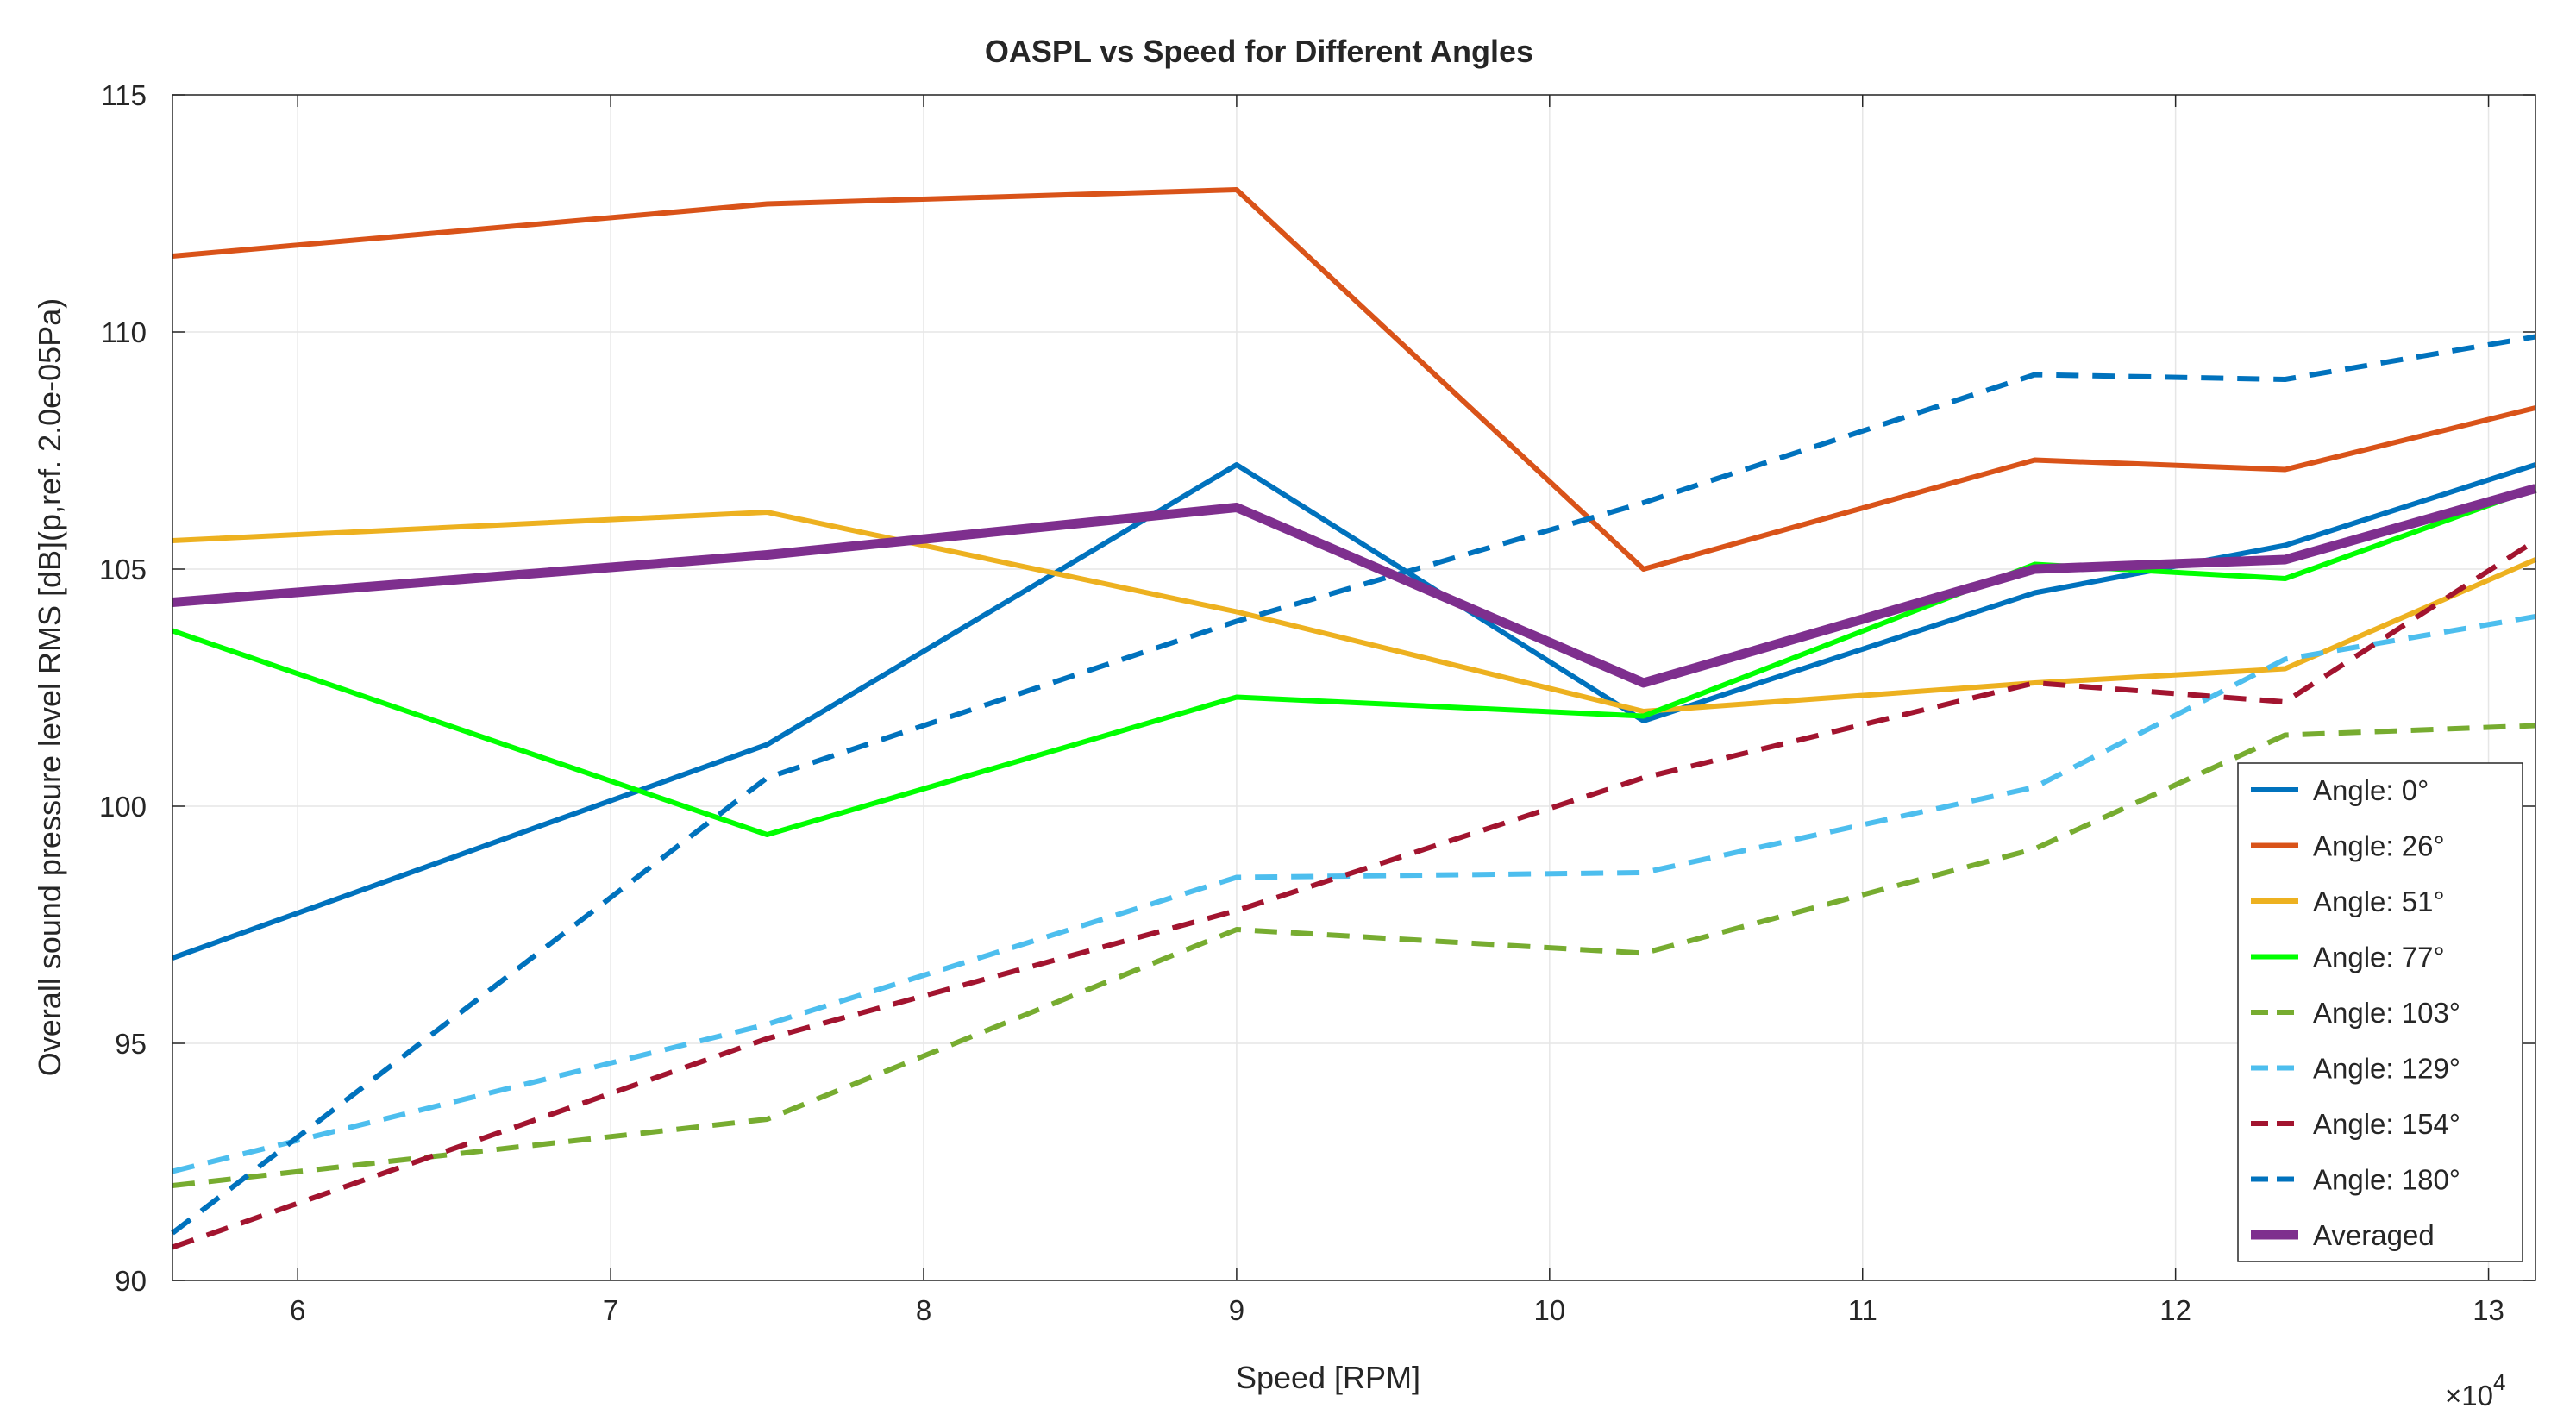  What do you see at coordinates (123, 569) in the screenshot?
I see `y-tick-label: 105` at bounding box center [123, 569].